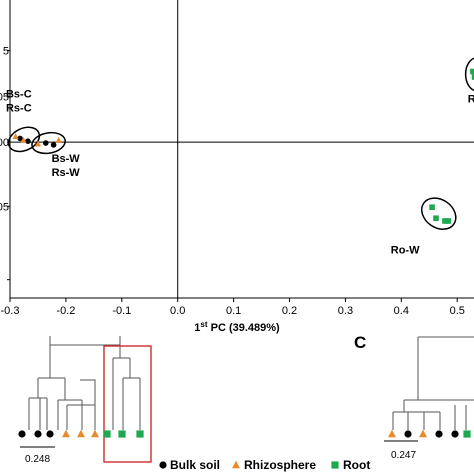 Image resolution: width=474 pixels, height=474 pixels. I want to click on dendrogram-b: 0.248, so click(85, 400).